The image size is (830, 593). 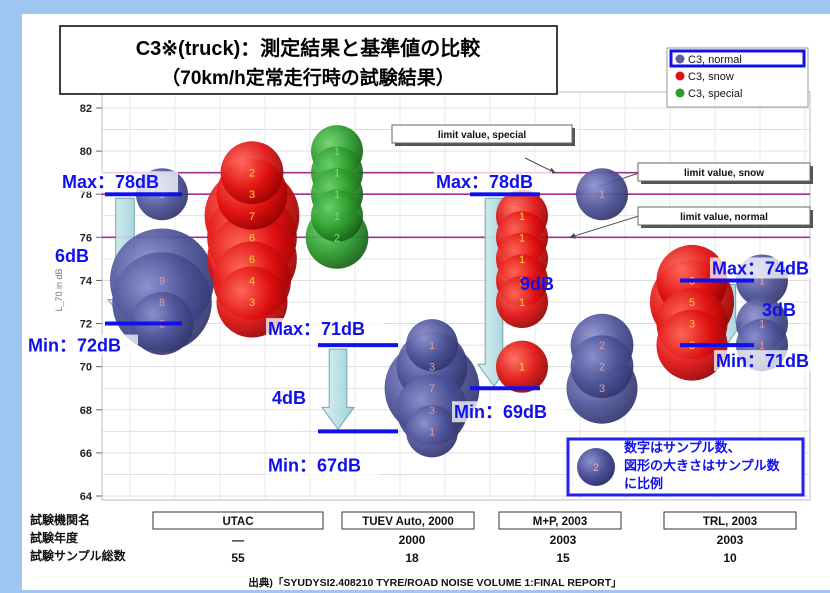 What do you see at coordinates (86, 325) in the screenshot?
I see `y-tick-label: 72` at bounding box center [86, 325].